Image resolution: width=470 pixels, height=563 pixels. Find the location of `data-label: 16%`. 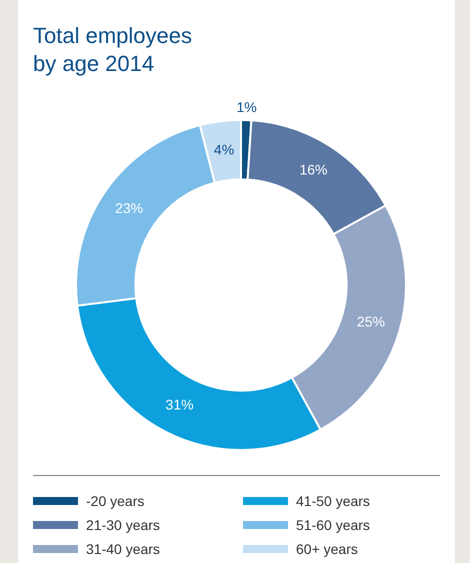

data-label: 16% is located at coordinates (313, 170).